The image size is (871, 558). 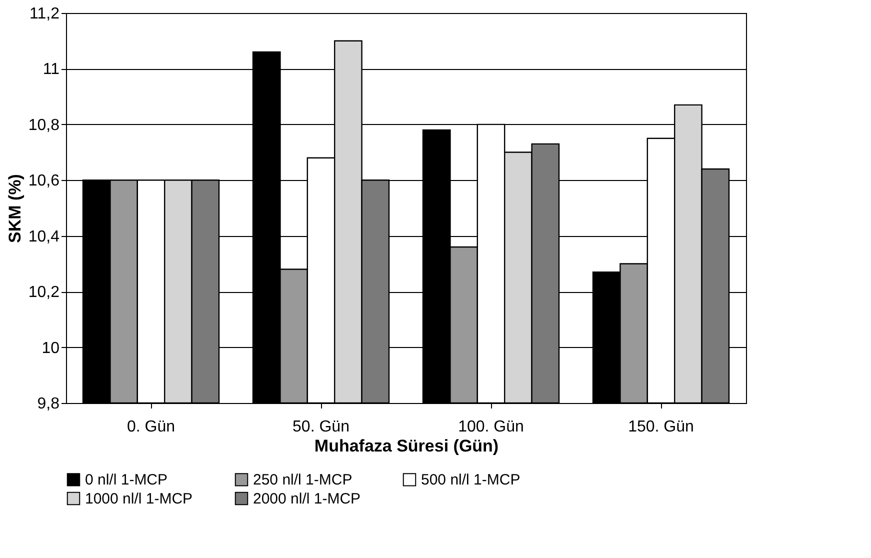 What do you see at coordinates (307, 499) in the screenshot?
I see `legend-label: 2000 nl/l 1-MCP` at bounding box center [307, 499].